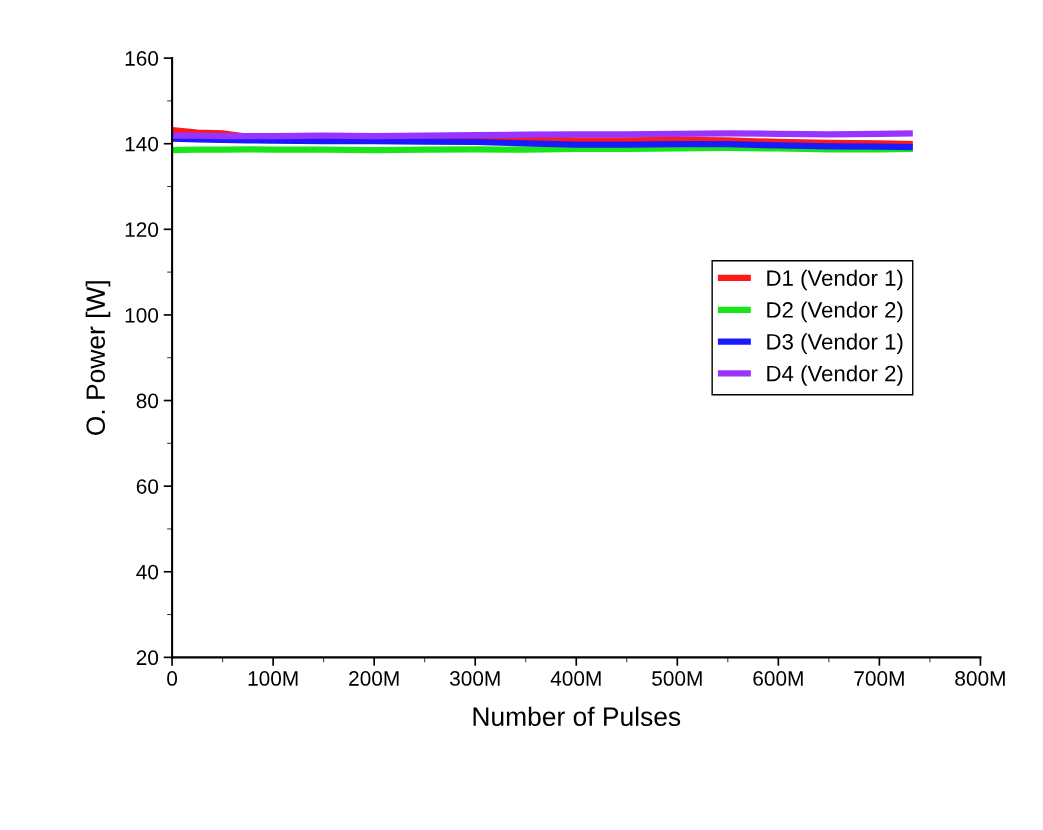 This screenshot has height=830, width=1043. I want to click on y-tick-label: 120, so click(142, 230).